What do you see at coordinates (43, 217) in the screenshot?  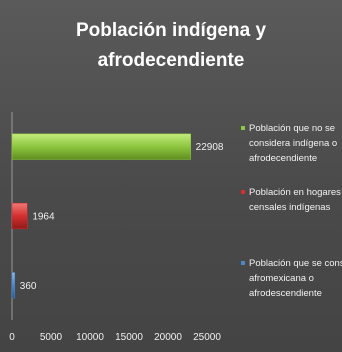 I see `data-label: 1964` at bounding box center [43, 217].